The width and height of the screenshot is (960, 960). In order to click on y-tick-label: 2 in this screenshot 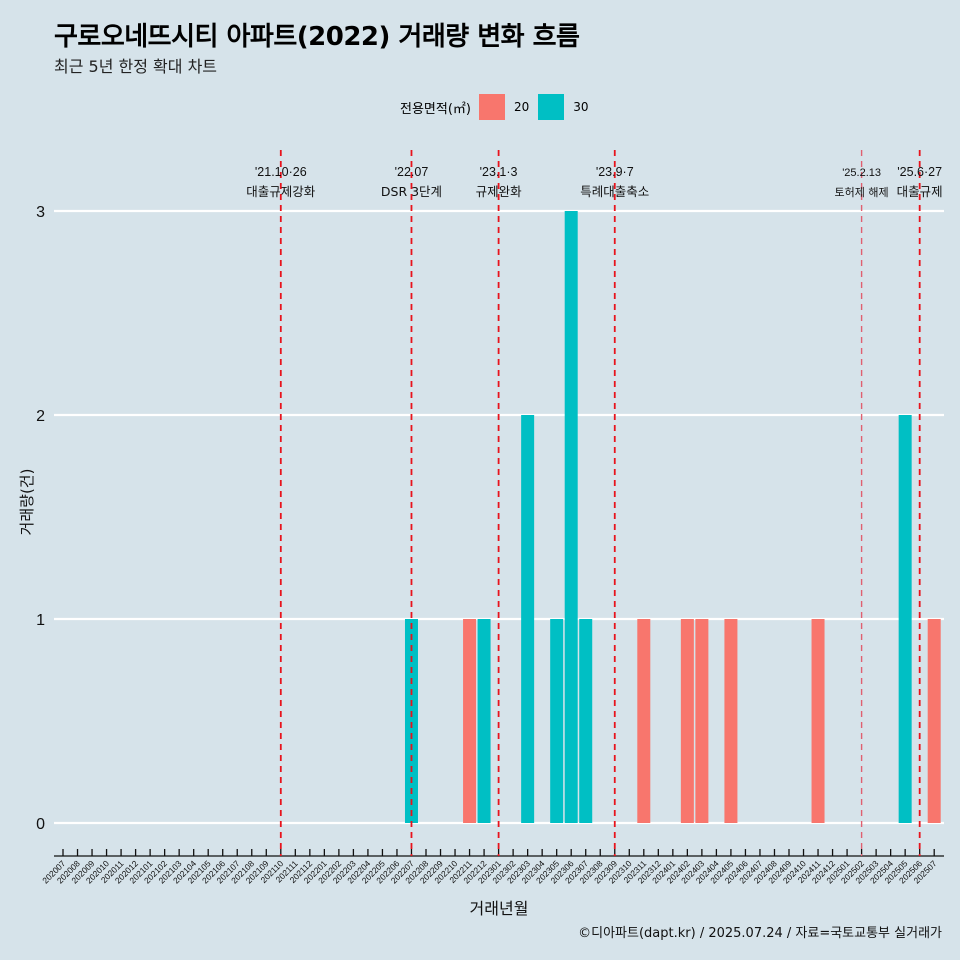, I will do `click(40, 416)`.